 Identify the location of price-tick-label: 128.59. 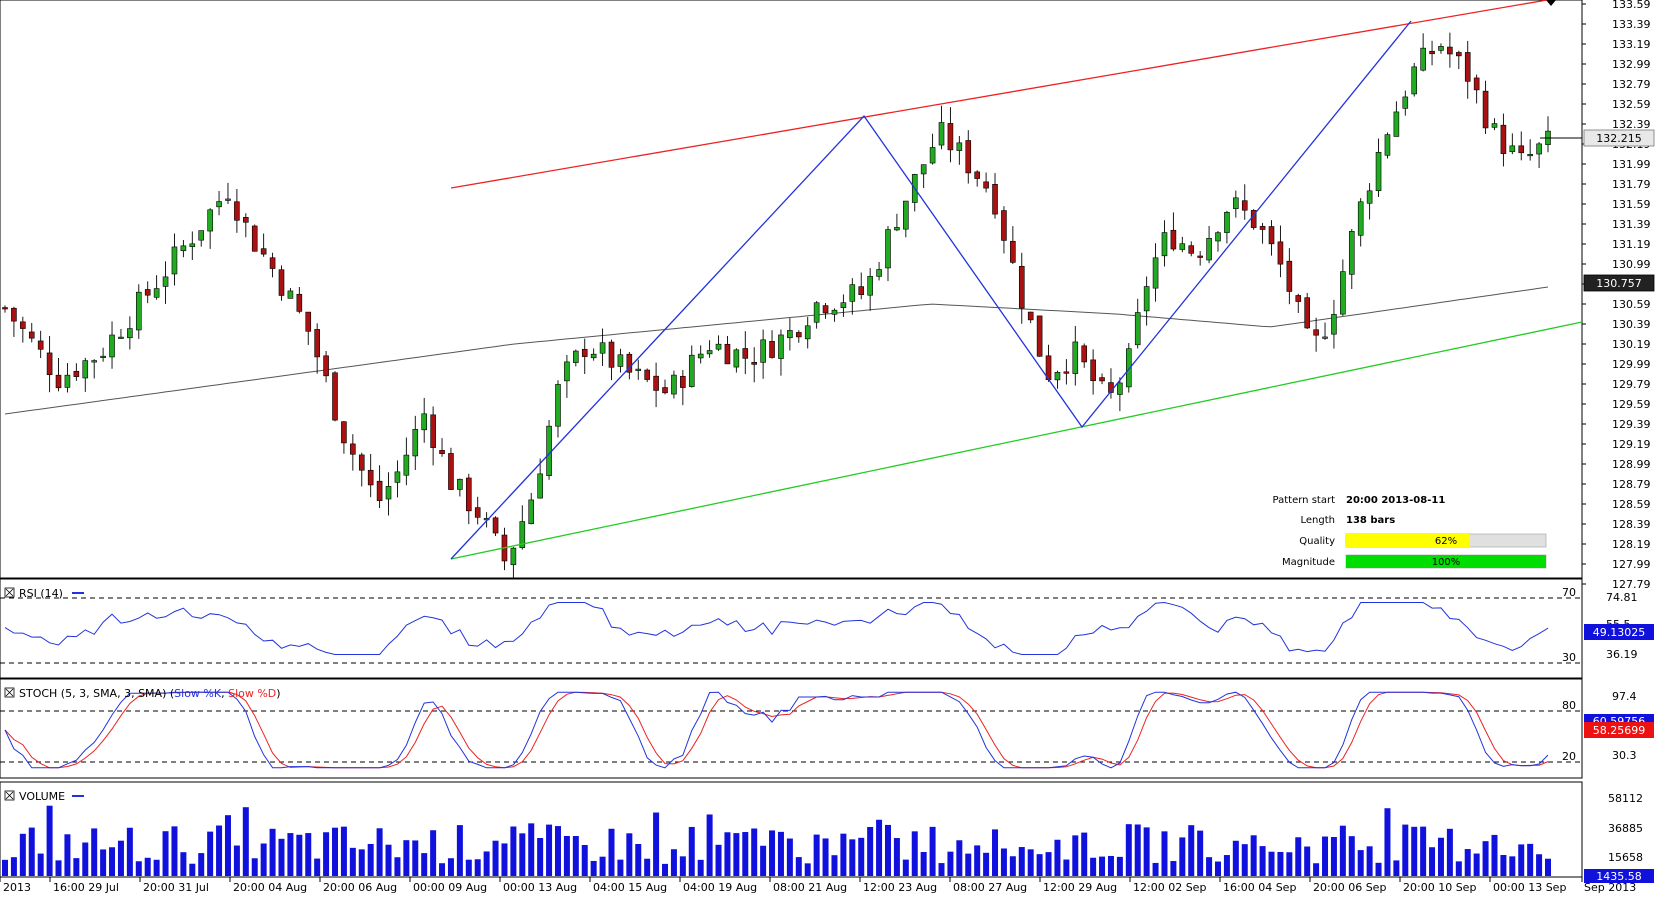
(1631, 504).